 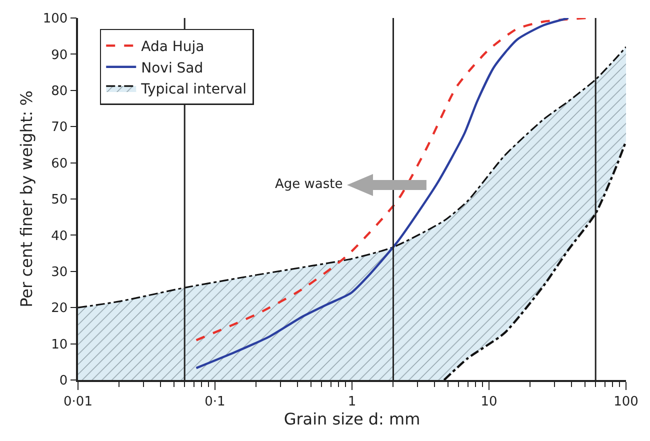 I want to click on x-axis-title: Grain size d: mm, so click(x=352, y=418).